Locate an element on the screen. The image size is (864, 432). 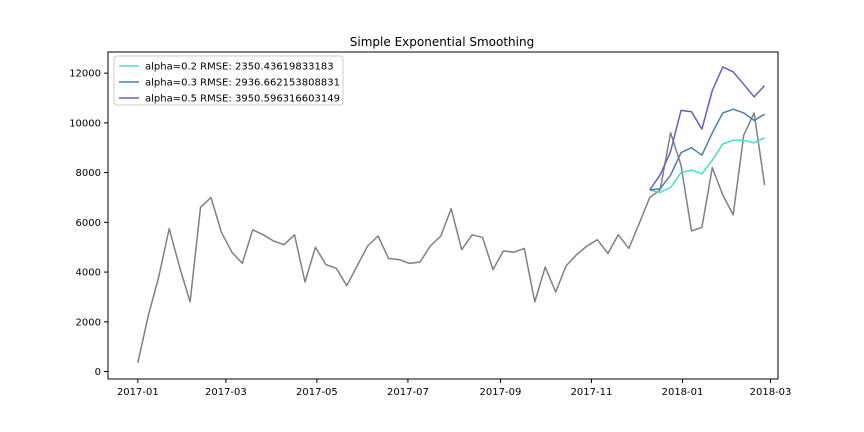
x-tick-label: 2018-01 is located at coordinates (683, 392).